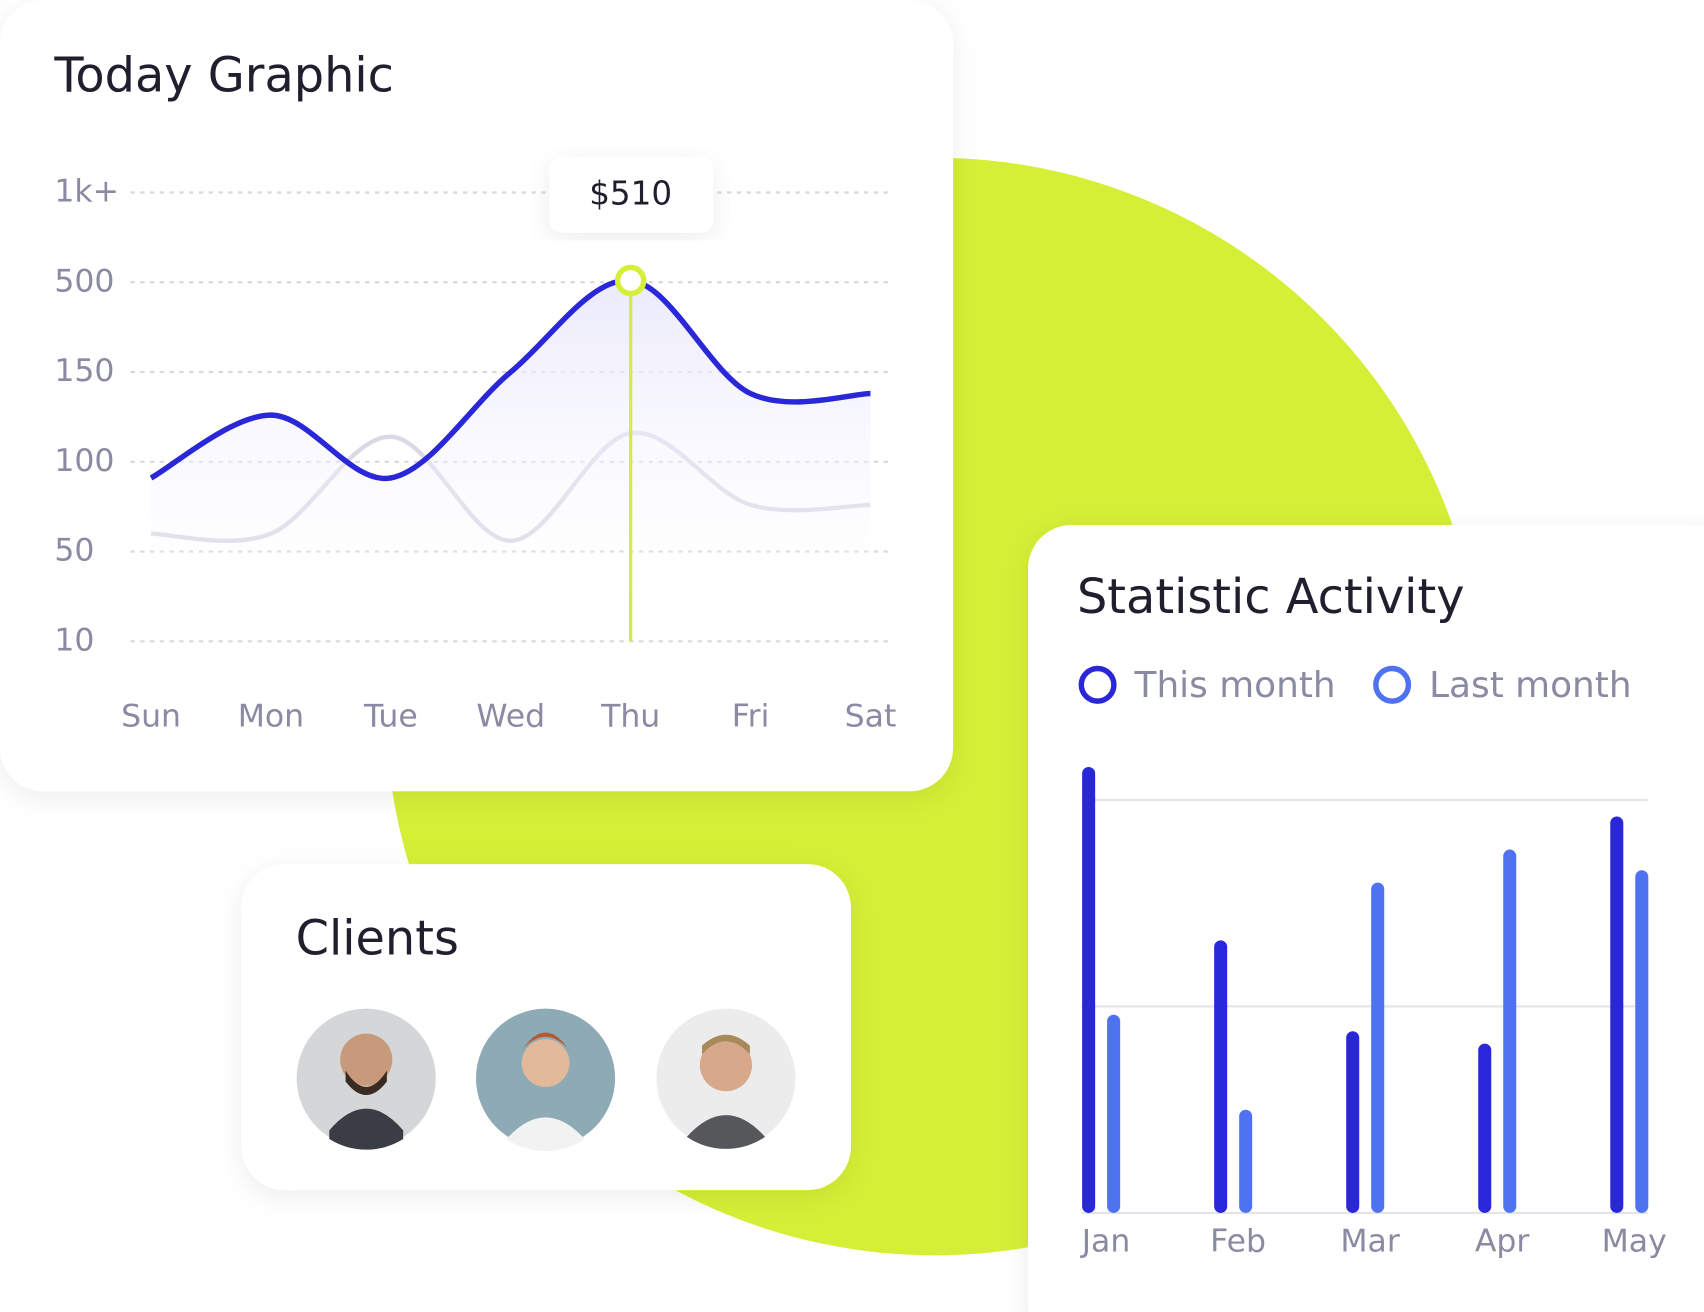  What do you see at coordinates (751, 716) in the screenshot?
I see `x-tick-label: Fri` at bounding box center [751, 716].